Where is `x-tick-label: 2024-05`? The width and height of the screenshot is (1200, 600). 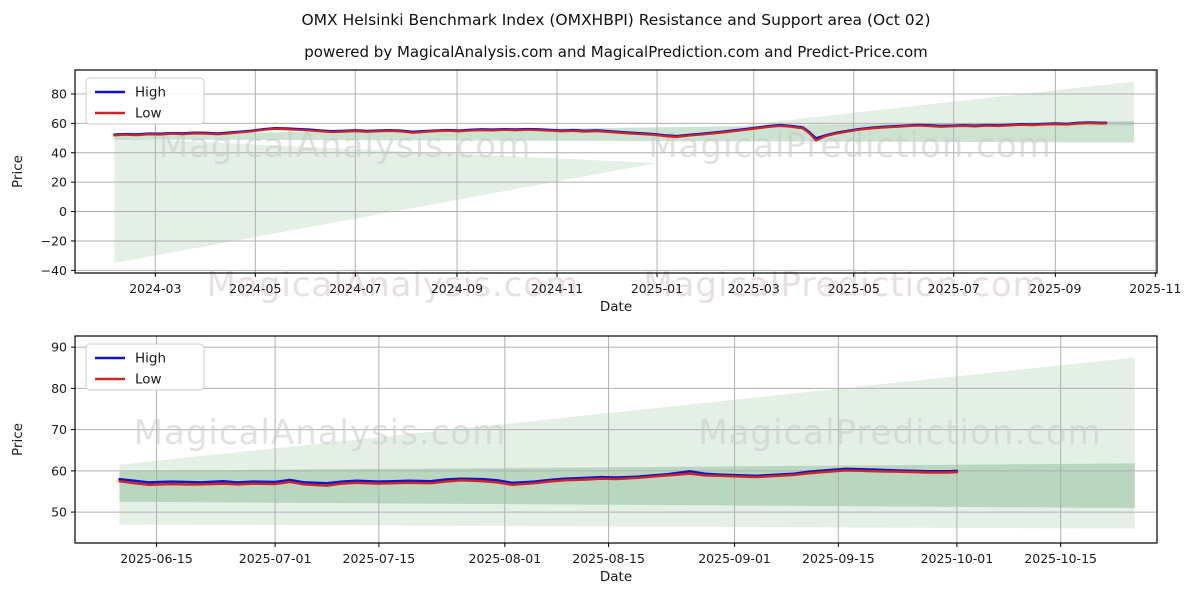 x-tick-label: 2024-05 is located at coordinates (255, 288).